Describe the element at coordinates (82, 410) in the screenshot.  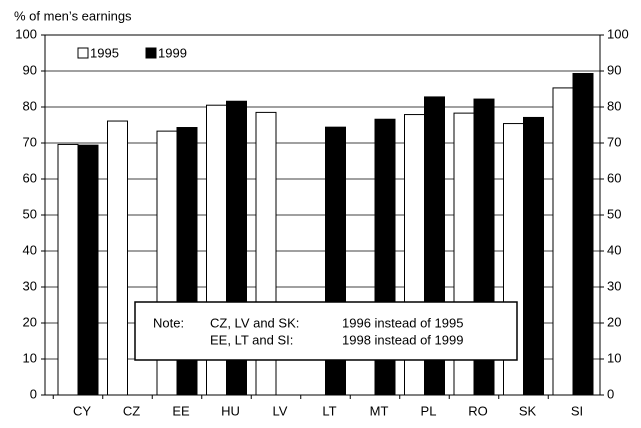
I see `x-tick-label: CY` at that location.